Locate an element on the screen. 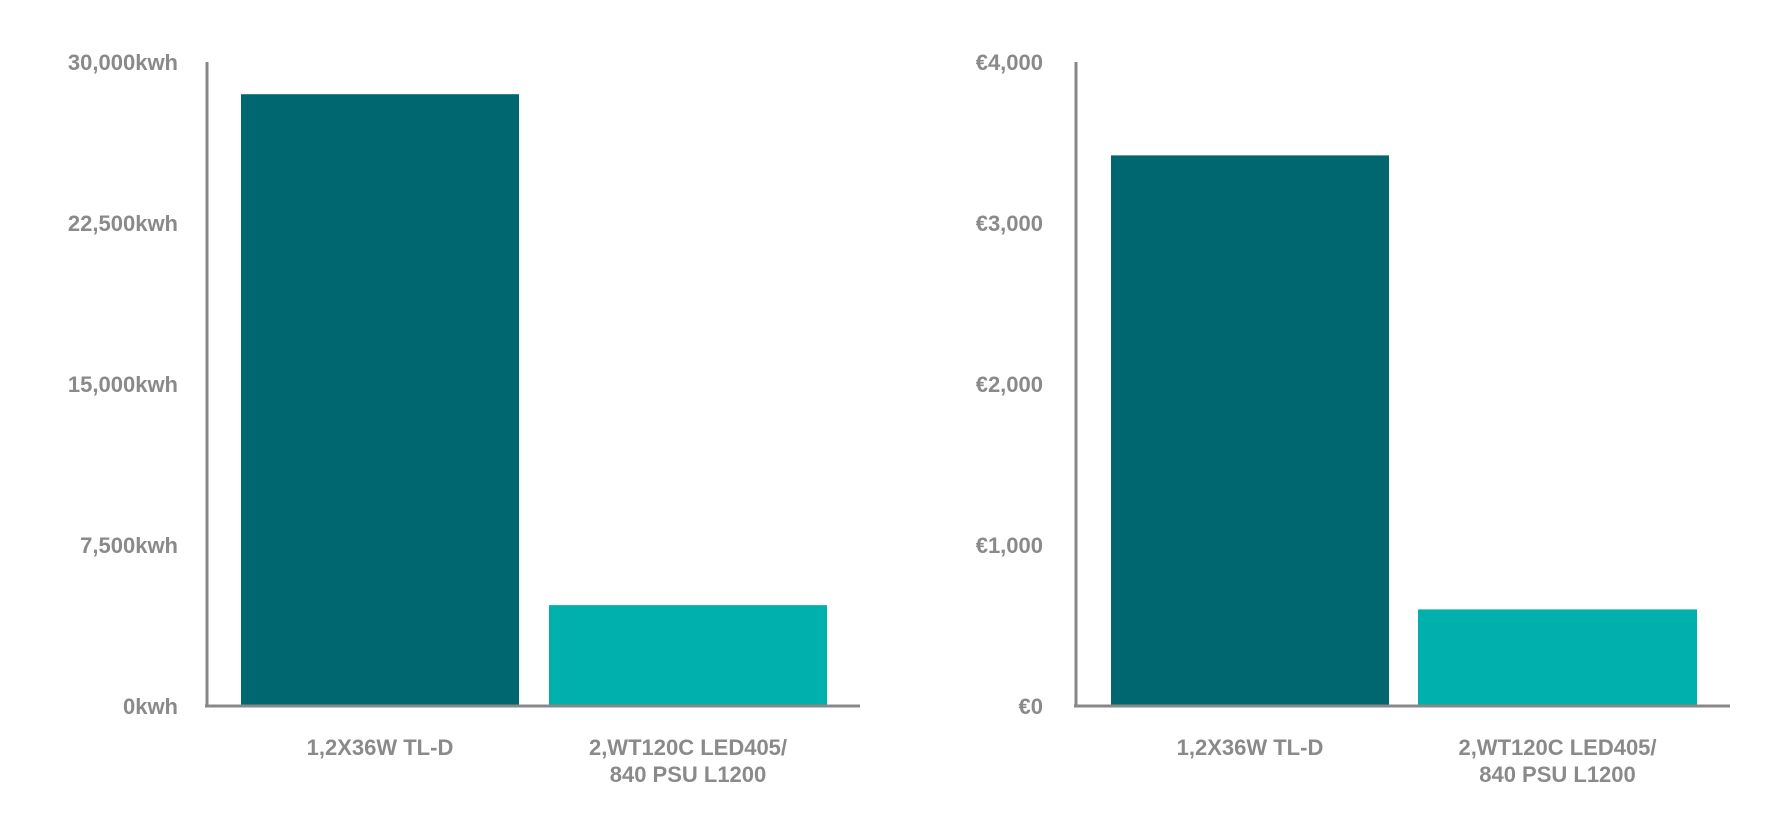 Image resolution: width=1777 pixels, height=815 pixels. chart-2-y-tick-label: €1,000 is located at coordinates (1009, 545).